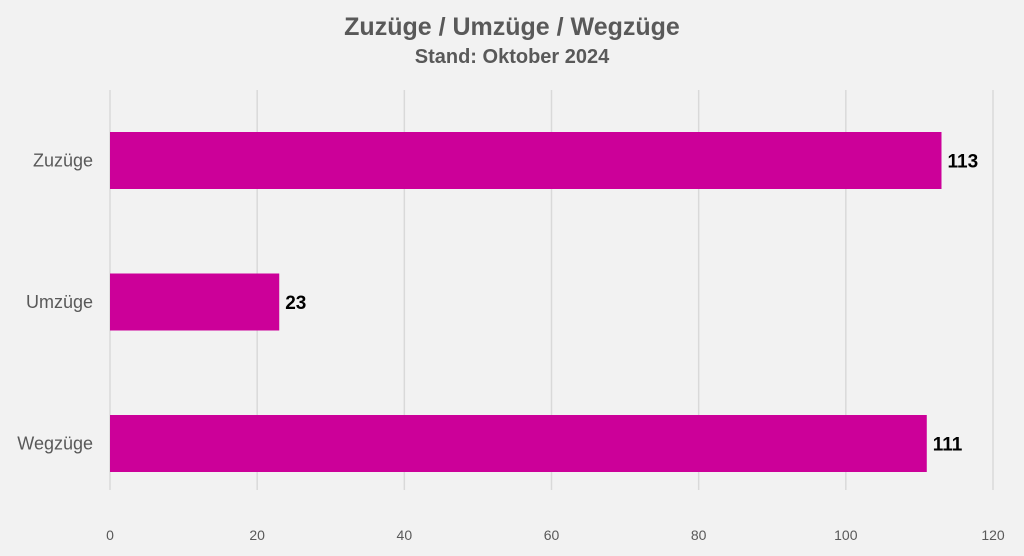 This screenshot has width=1024, height=556. What do you see at coordinates (993, 535) in the screenshot?
I see `x-tick-label-120: 120` at bounding box center [993, 535].